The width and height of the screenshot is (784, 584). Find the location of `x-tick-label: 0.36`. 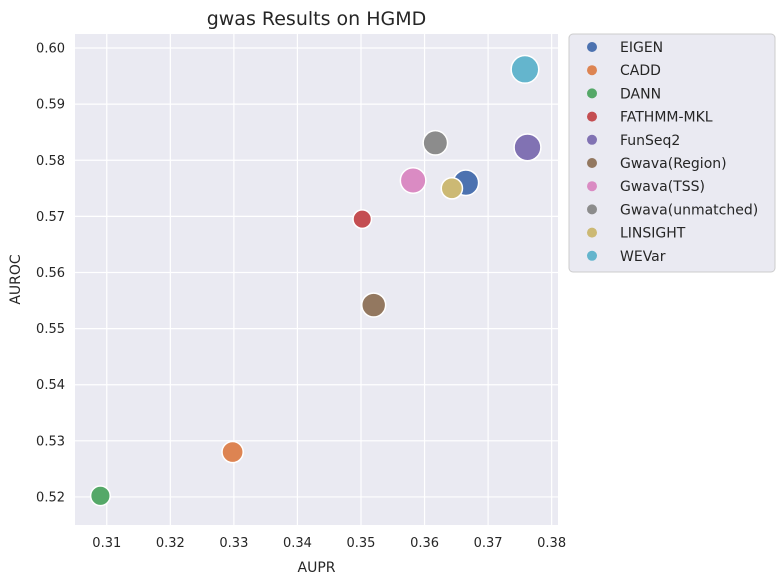

x-tick-label: 0.36 is located at coordinates (424, 543).